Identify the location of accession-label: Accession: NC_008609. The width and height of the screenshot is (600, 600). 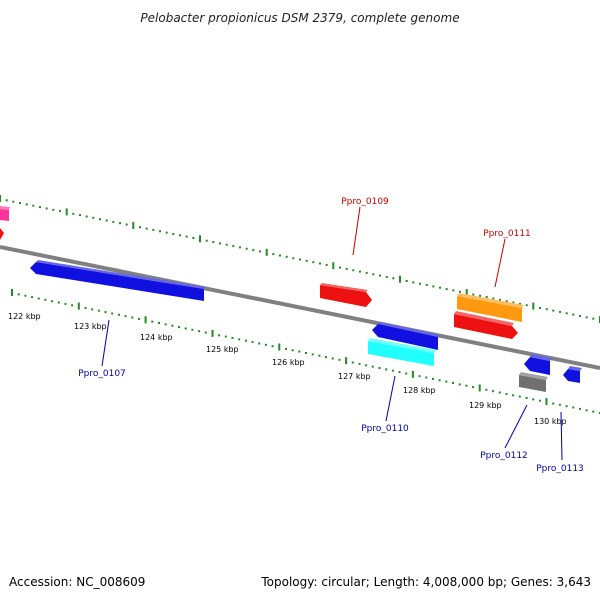
(77, 582).